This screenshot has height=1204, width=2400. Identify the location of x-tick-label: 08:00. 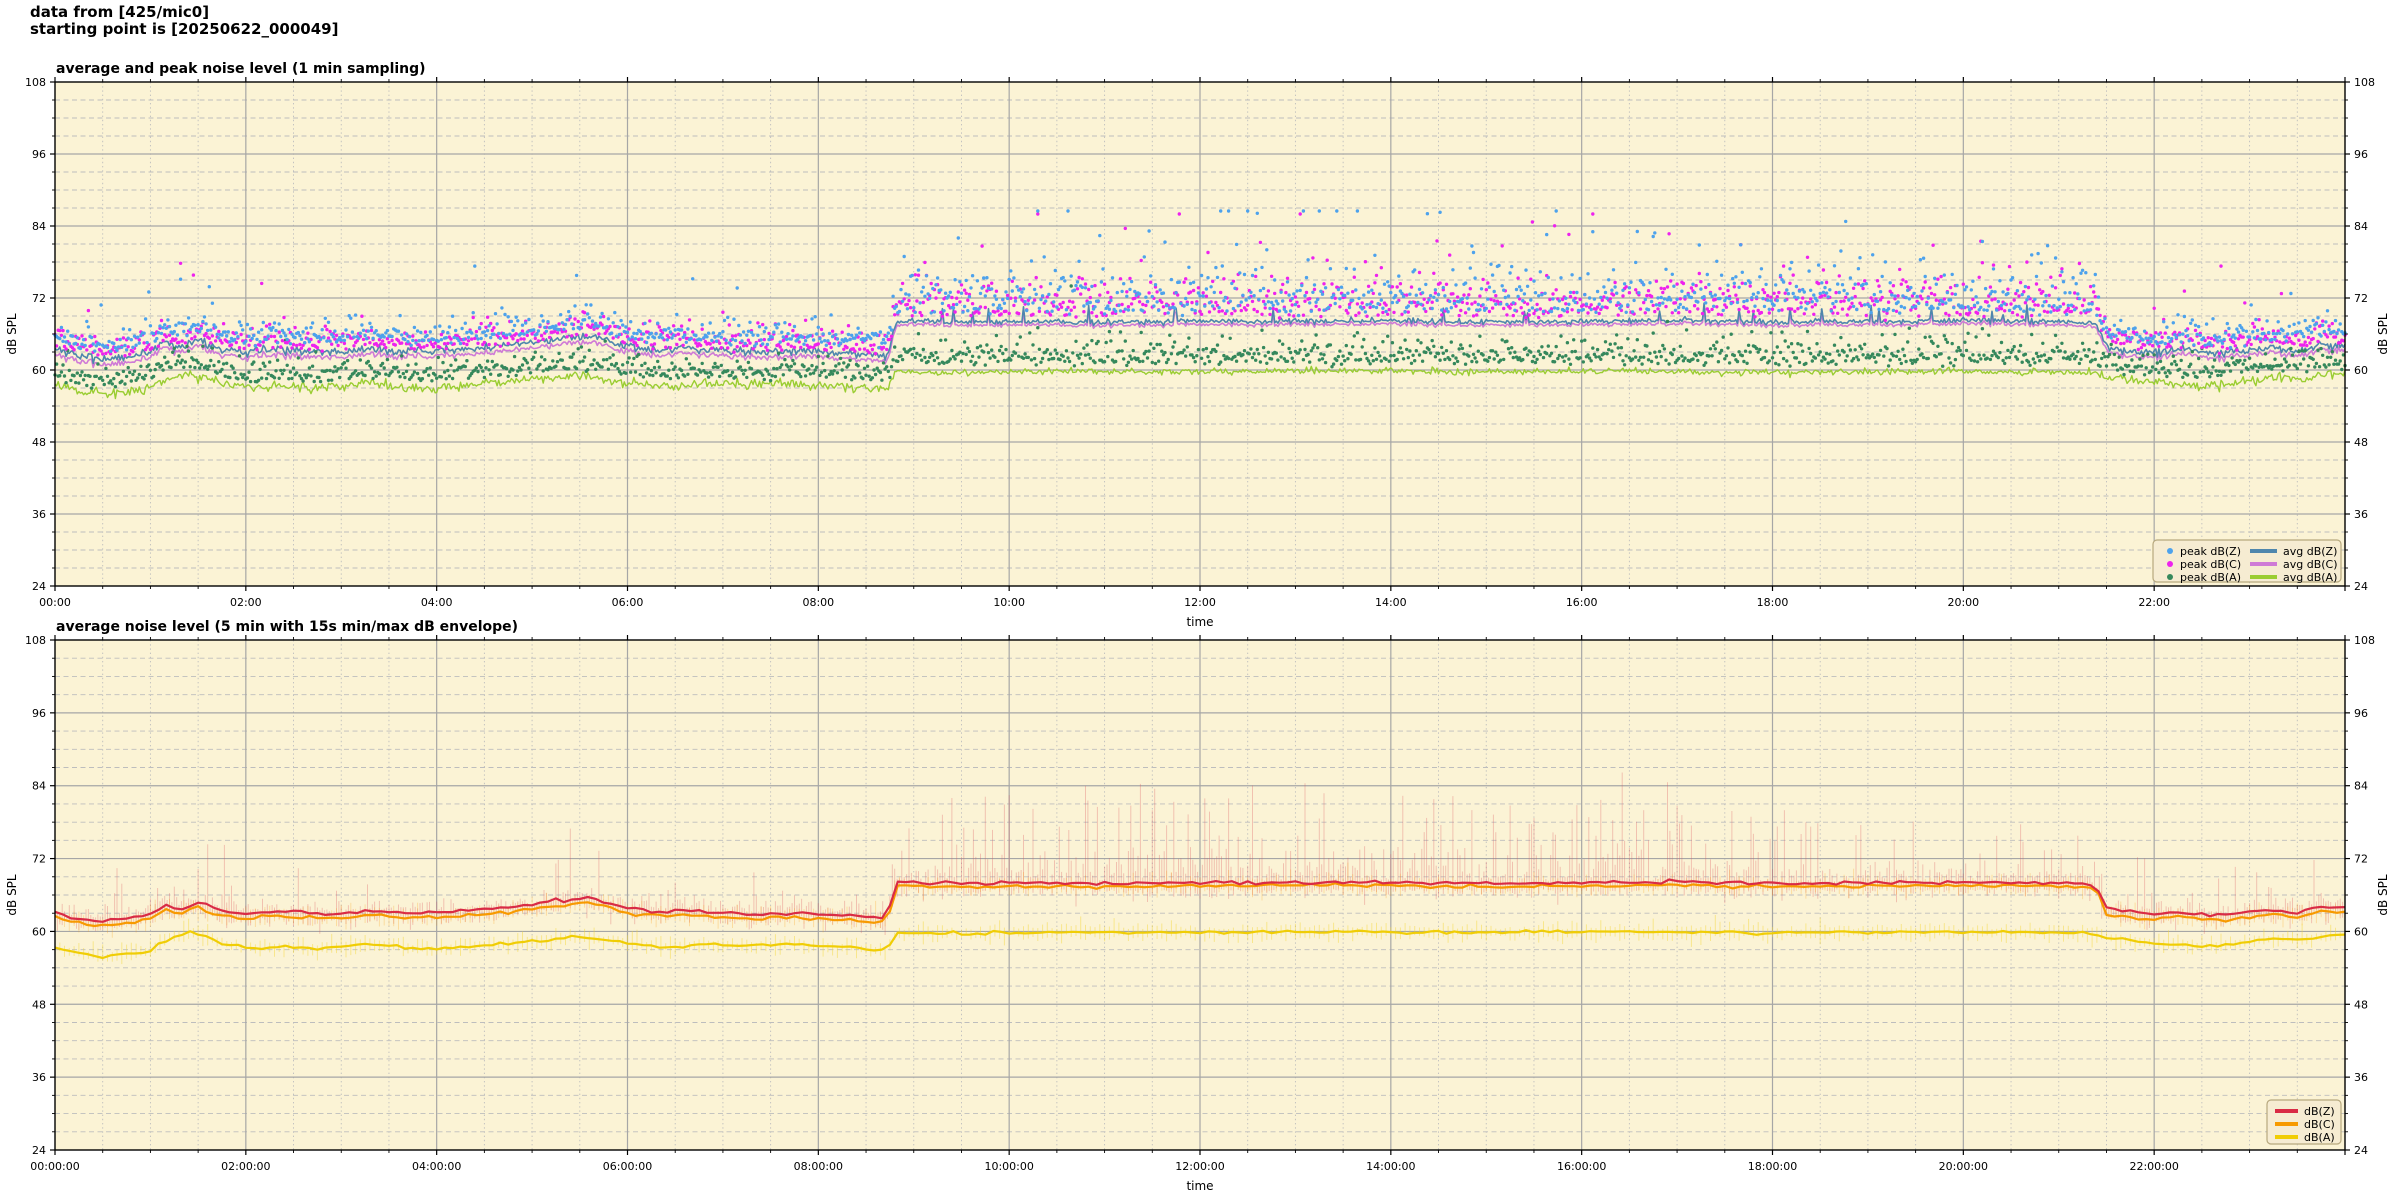
(818, 602).